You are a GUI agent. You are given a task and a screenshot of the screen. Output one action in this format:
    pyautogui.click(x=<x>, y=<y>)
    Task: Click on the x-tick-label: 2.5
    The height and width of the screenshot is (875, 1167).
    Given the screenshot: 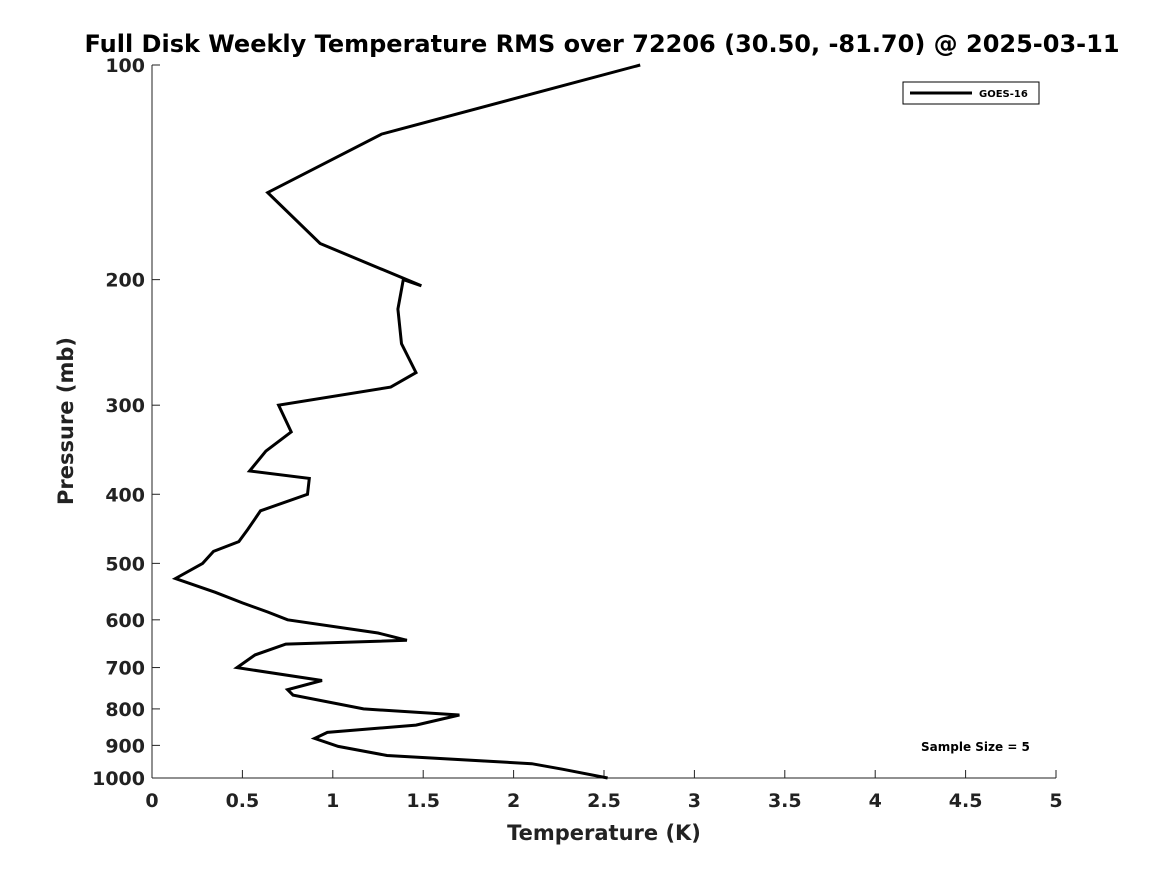 What is the action you would take?
    pyautogui.click(x=604, y=801)
    